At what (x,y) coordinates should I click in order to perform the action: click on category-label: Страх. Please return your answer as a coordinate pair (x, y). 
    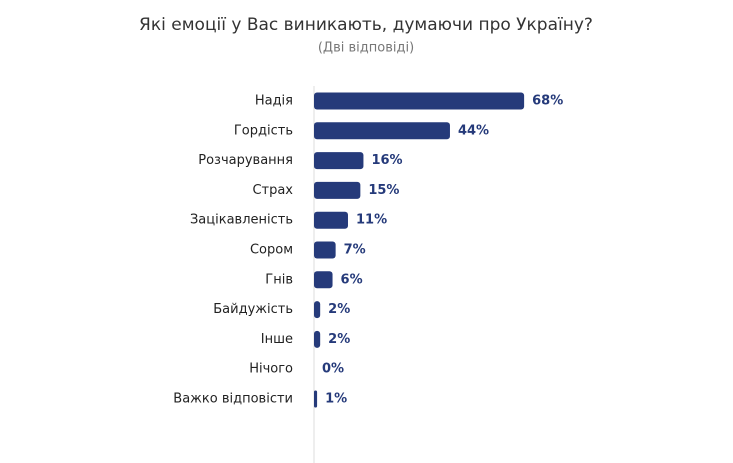
    Looking at the image, I should click on (272, 190).